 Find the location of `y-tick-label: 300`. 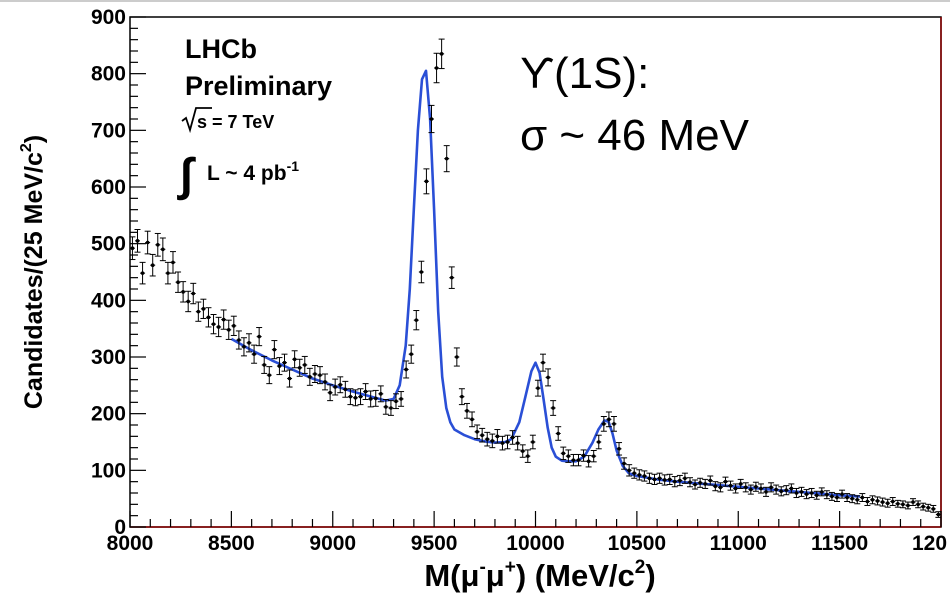

y-tick-label: 300 is located at coordinates (108, 357).